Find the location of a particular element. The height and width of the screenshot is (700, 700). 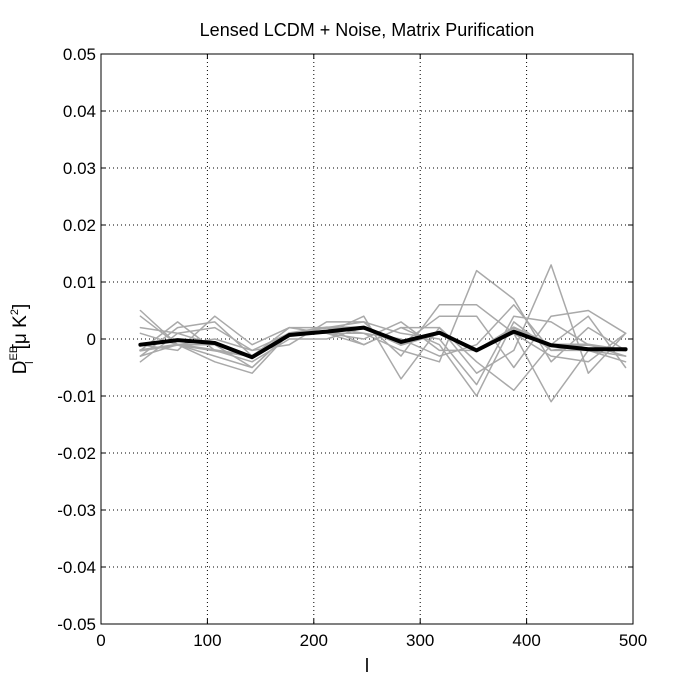

y-axis-label-superscript: EB is located at coordinates (14, 353).